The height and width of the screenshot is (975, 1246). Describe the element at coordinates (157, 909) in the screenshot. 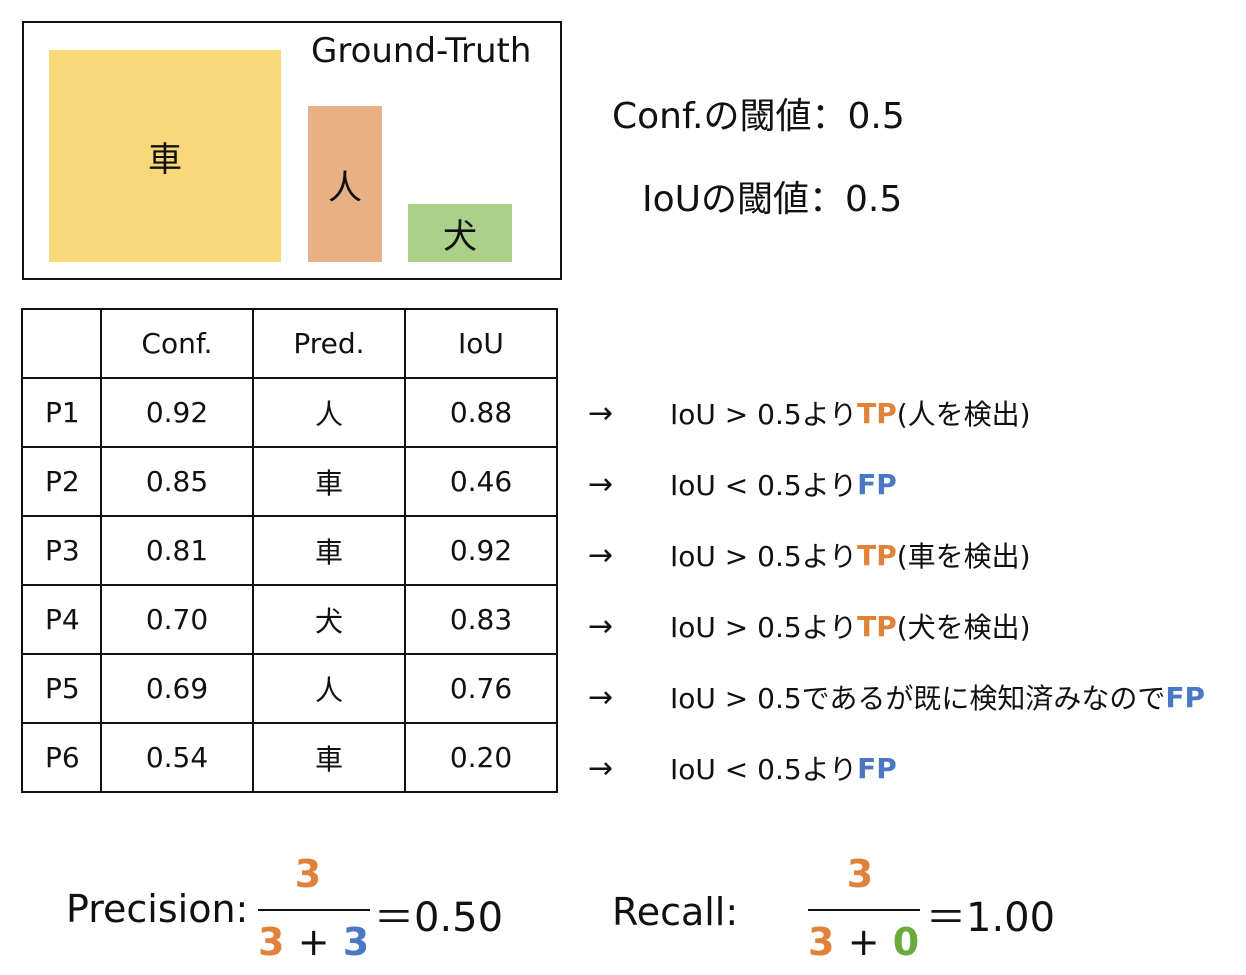

I see `precision-label: Precision:` at that location.